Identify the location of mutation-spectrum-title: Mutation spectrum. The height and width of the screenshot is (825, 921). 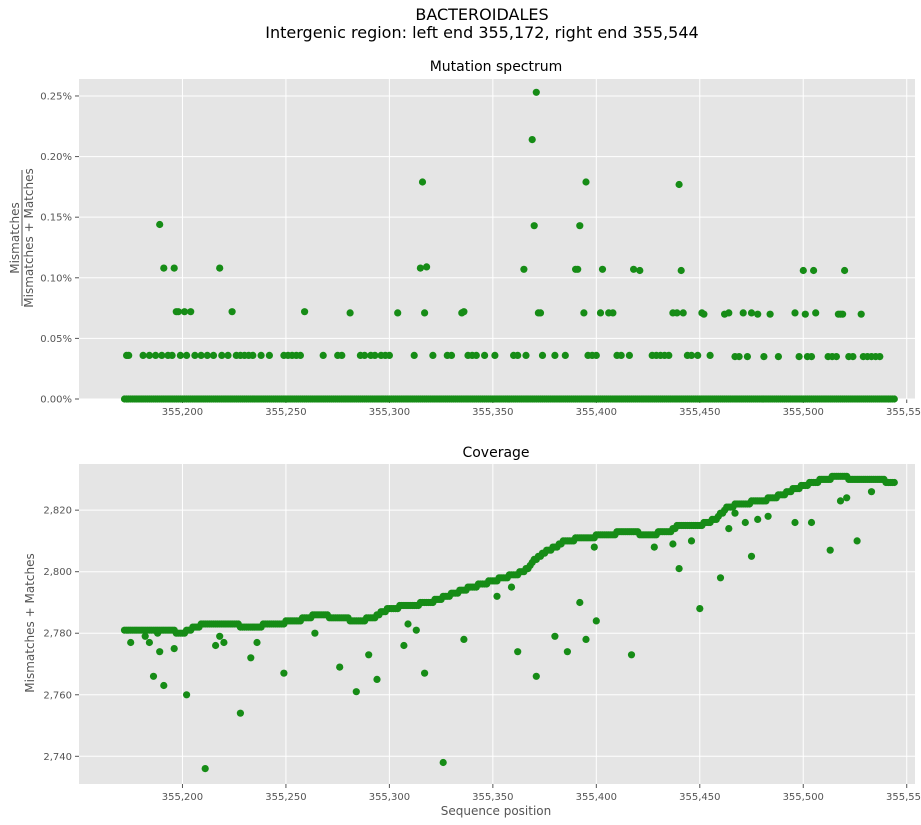
(496, 67).